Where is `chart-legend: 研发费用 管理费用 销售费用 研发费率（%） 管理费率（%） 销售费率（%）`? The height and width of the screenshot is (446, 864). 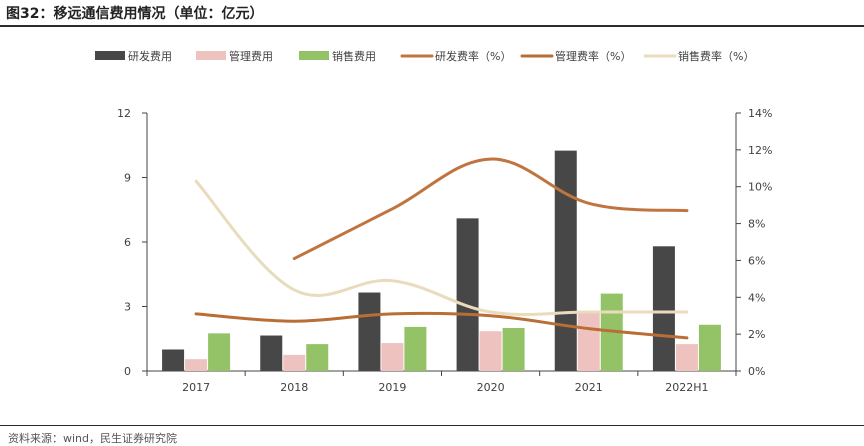 chart-legend: 研发费用 管理费用 销售费用 研发费率（%） 管理费率（%） 销售费率（%） is located at coordinates (424, 56).